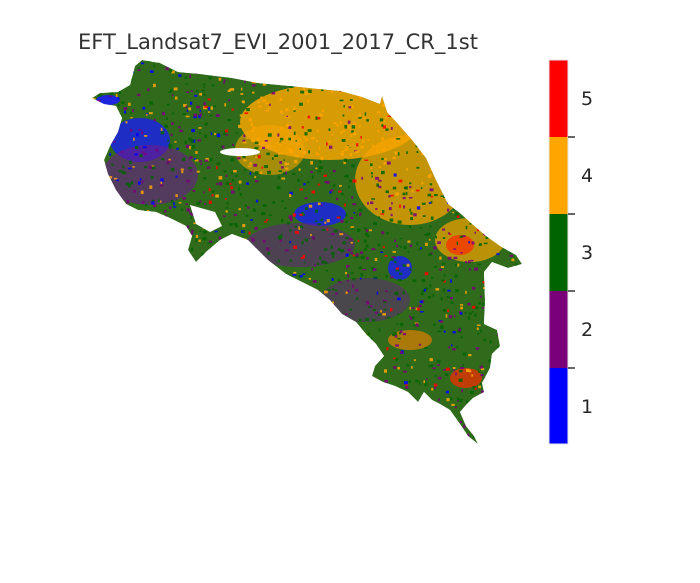 The height and width of the screenshot is (583, 700). What do you see at coordinates (278, 42) in the screenshot?
I see `map-title: EFT_Landsat7_EVI_2001_2017_CR_1st` at bounding box center [278, 42].